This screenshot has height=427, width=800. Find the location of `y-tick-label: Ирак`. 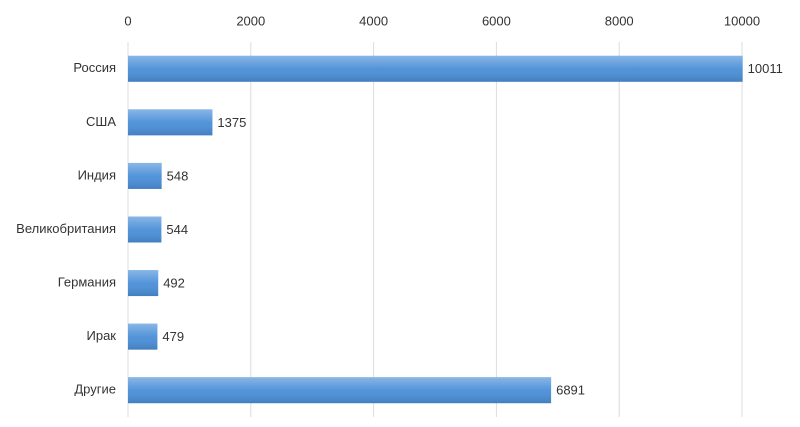

y-tick-label: Ирак is located at coordinates (102, 335).